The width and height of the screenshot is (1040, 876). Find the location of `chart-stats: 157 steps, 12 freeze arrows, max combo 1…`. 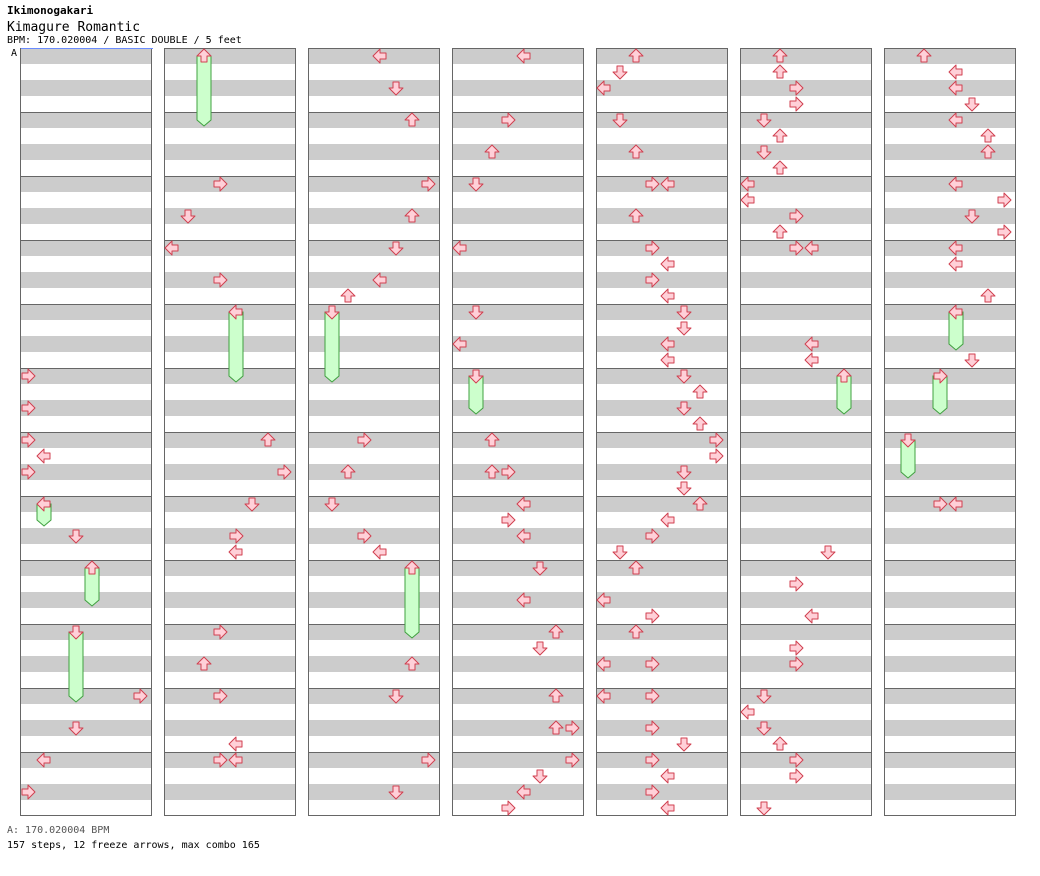

chart-stats: 157 steps, 12 freeze arrows, max combo 1… is located at coordinates (133, 845).